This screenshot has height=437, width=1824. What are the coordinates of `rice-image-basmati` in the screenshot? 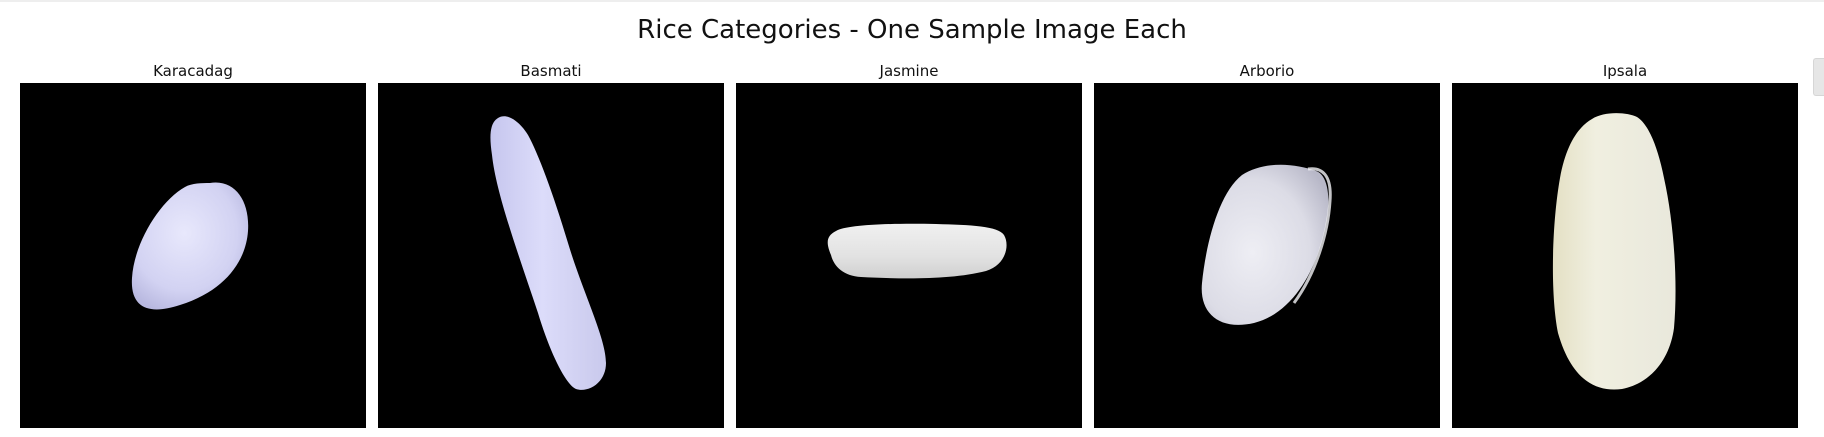 It's located at (551, 255).